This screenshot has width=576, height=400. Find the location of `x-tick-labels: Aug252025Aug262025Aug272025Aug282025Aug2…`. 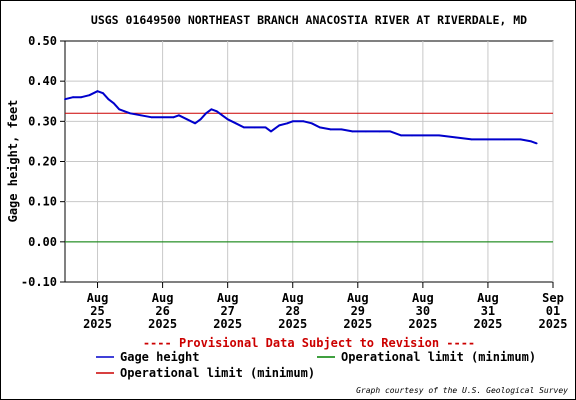

x-tick-labels: Aug252025Aug262025Aug272025Aug282025Aug2… is located at coordinates (325, 311).